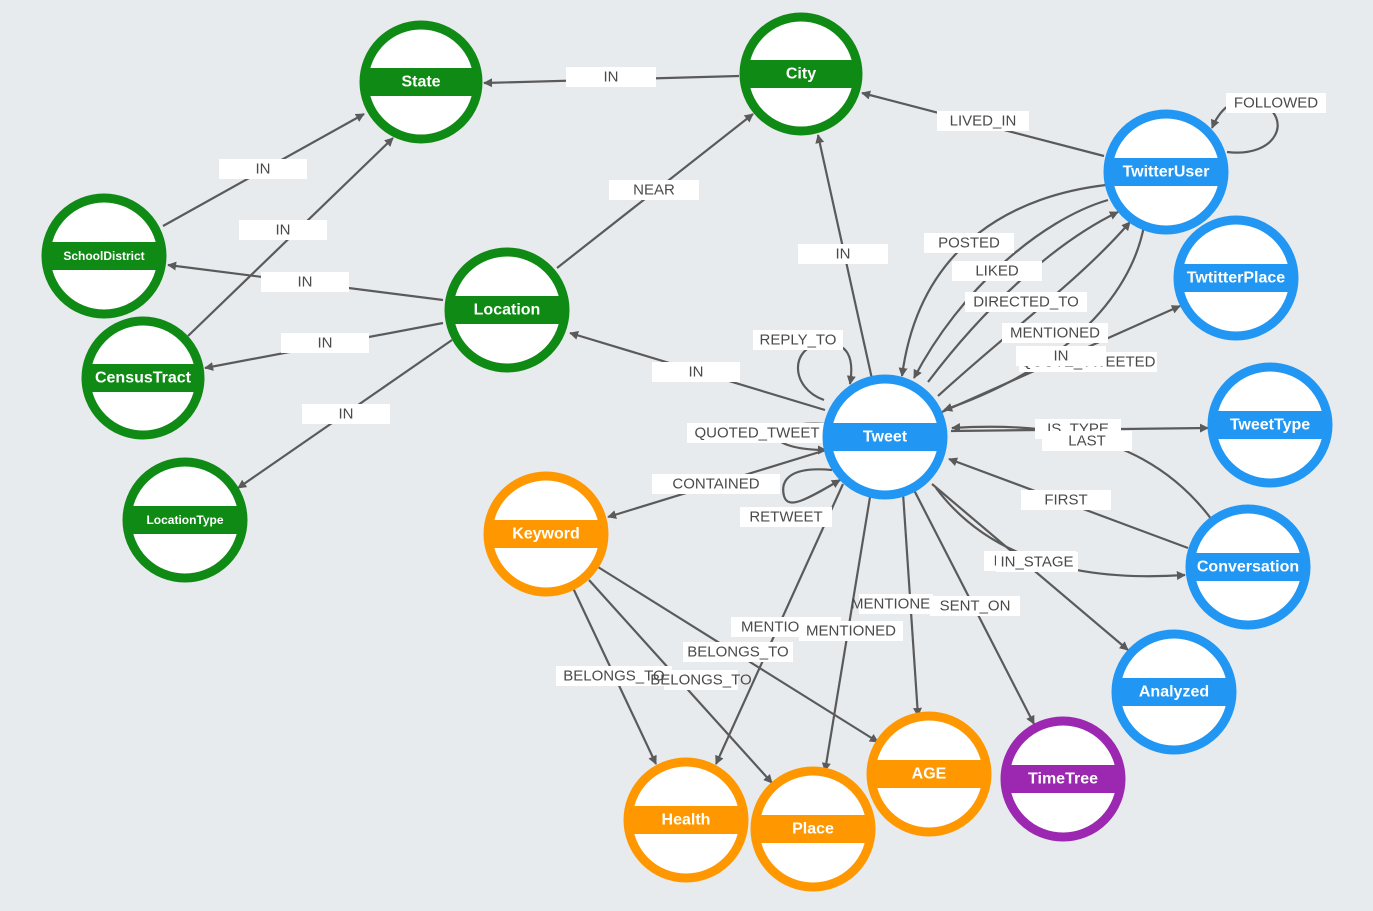 This screenshot has height=911, width=1373. I want to click on node-label: TweetType, so click(1270, 425).